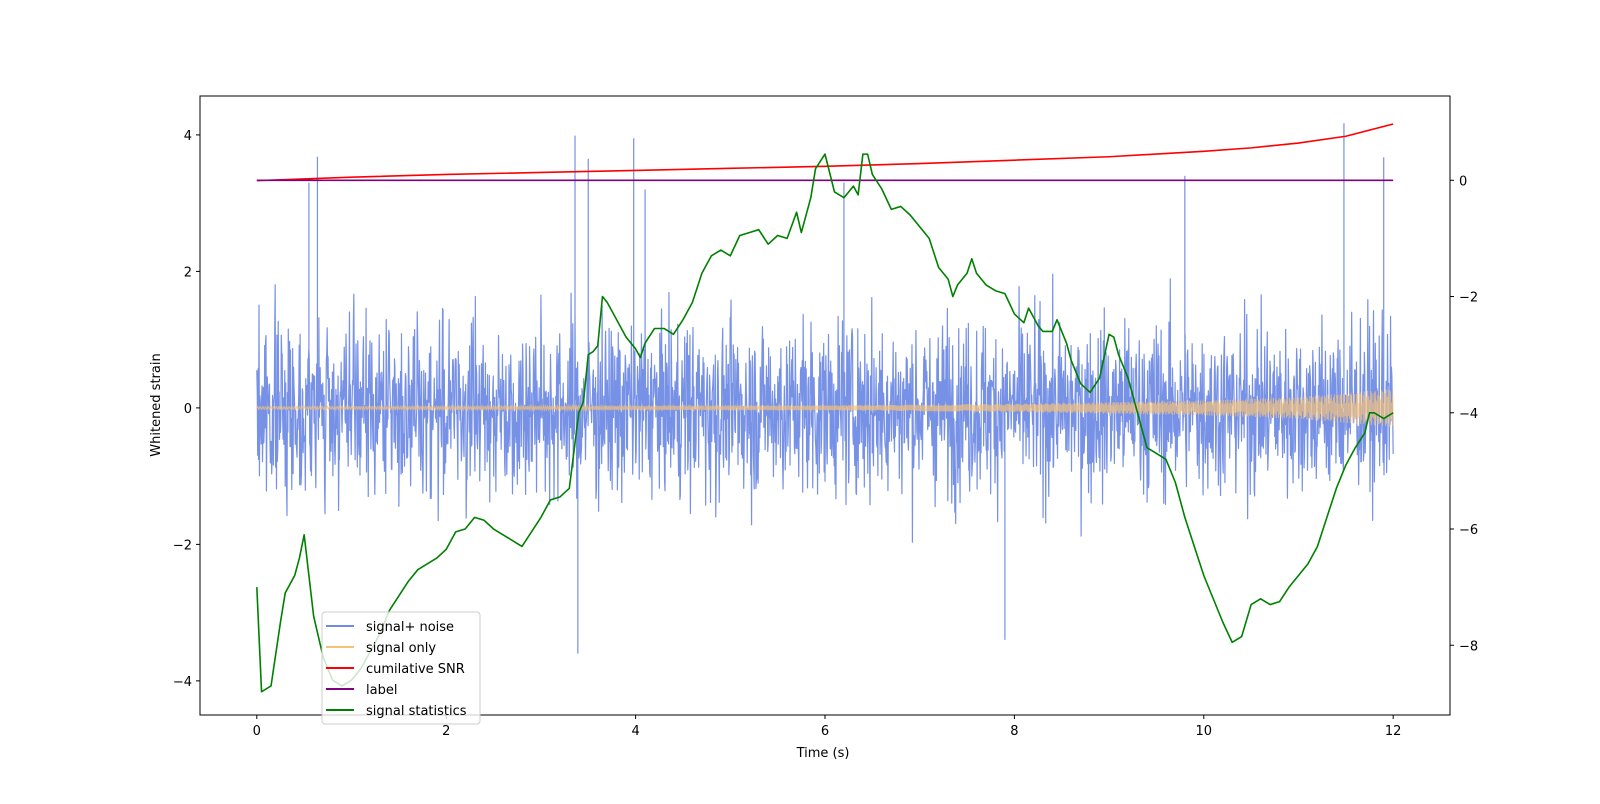 Image resolution: width=1600 pixels, height=804 pixels. Describe the element at coordinates (416, 711) in the screenshot. I see `legend-label: signal statistics` at that location.